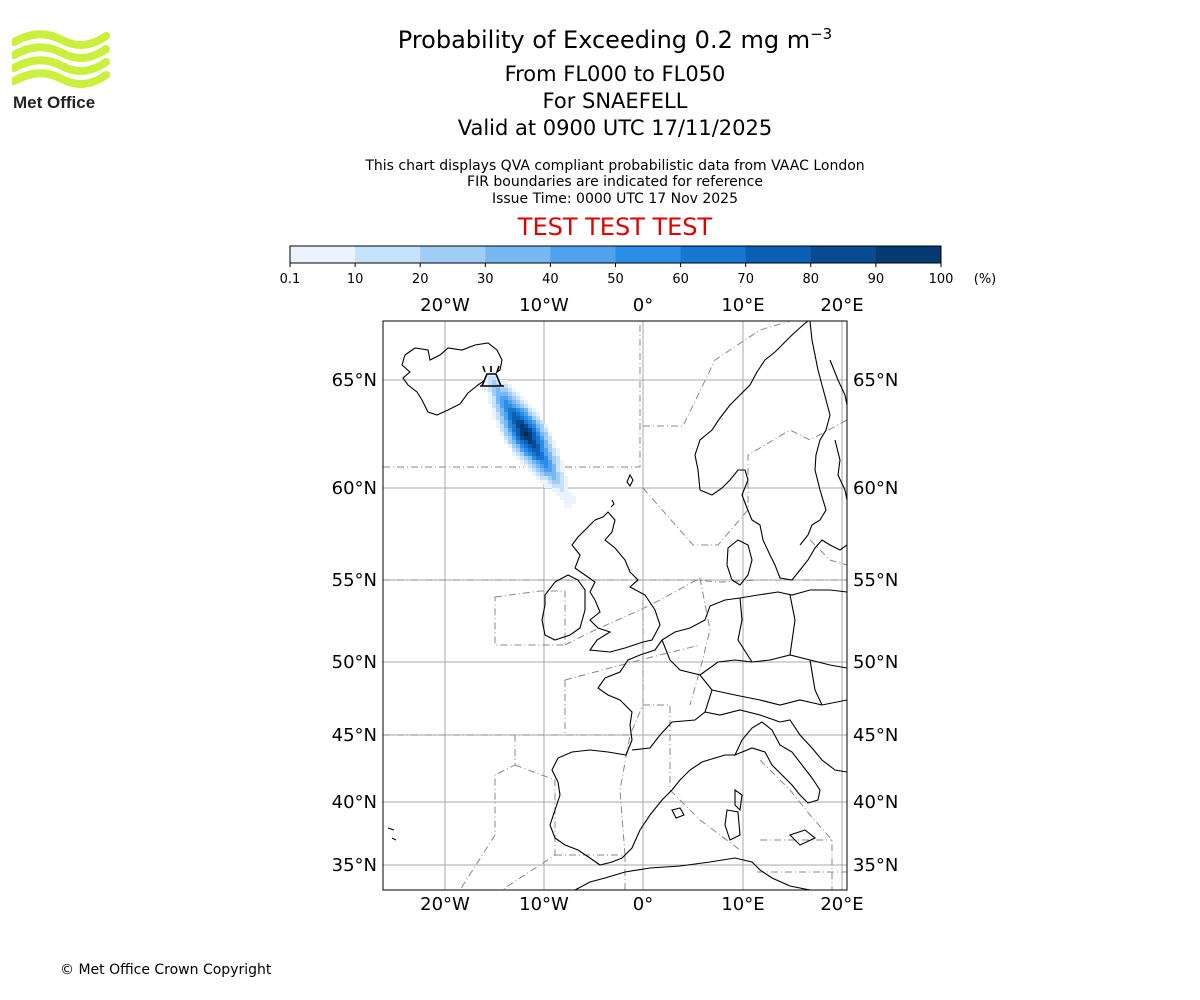  What do you see at coordinates (811, 279) in the screenshot?
I see `colorbar-tick-label: 80` at bounding box center [811, 279].